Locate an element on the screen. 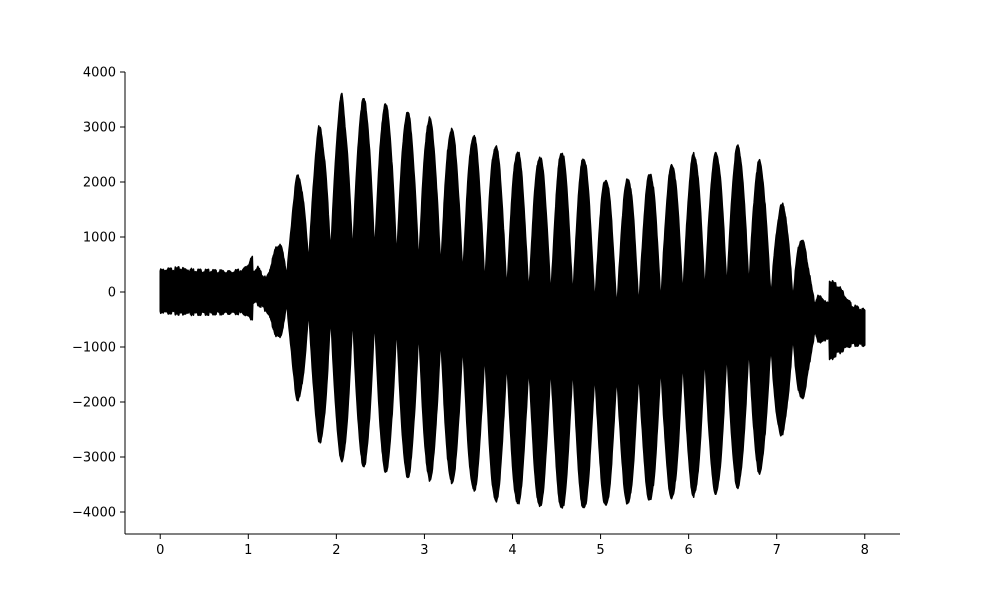  y-tick-label: 0 is located at coordinates (112, 293).